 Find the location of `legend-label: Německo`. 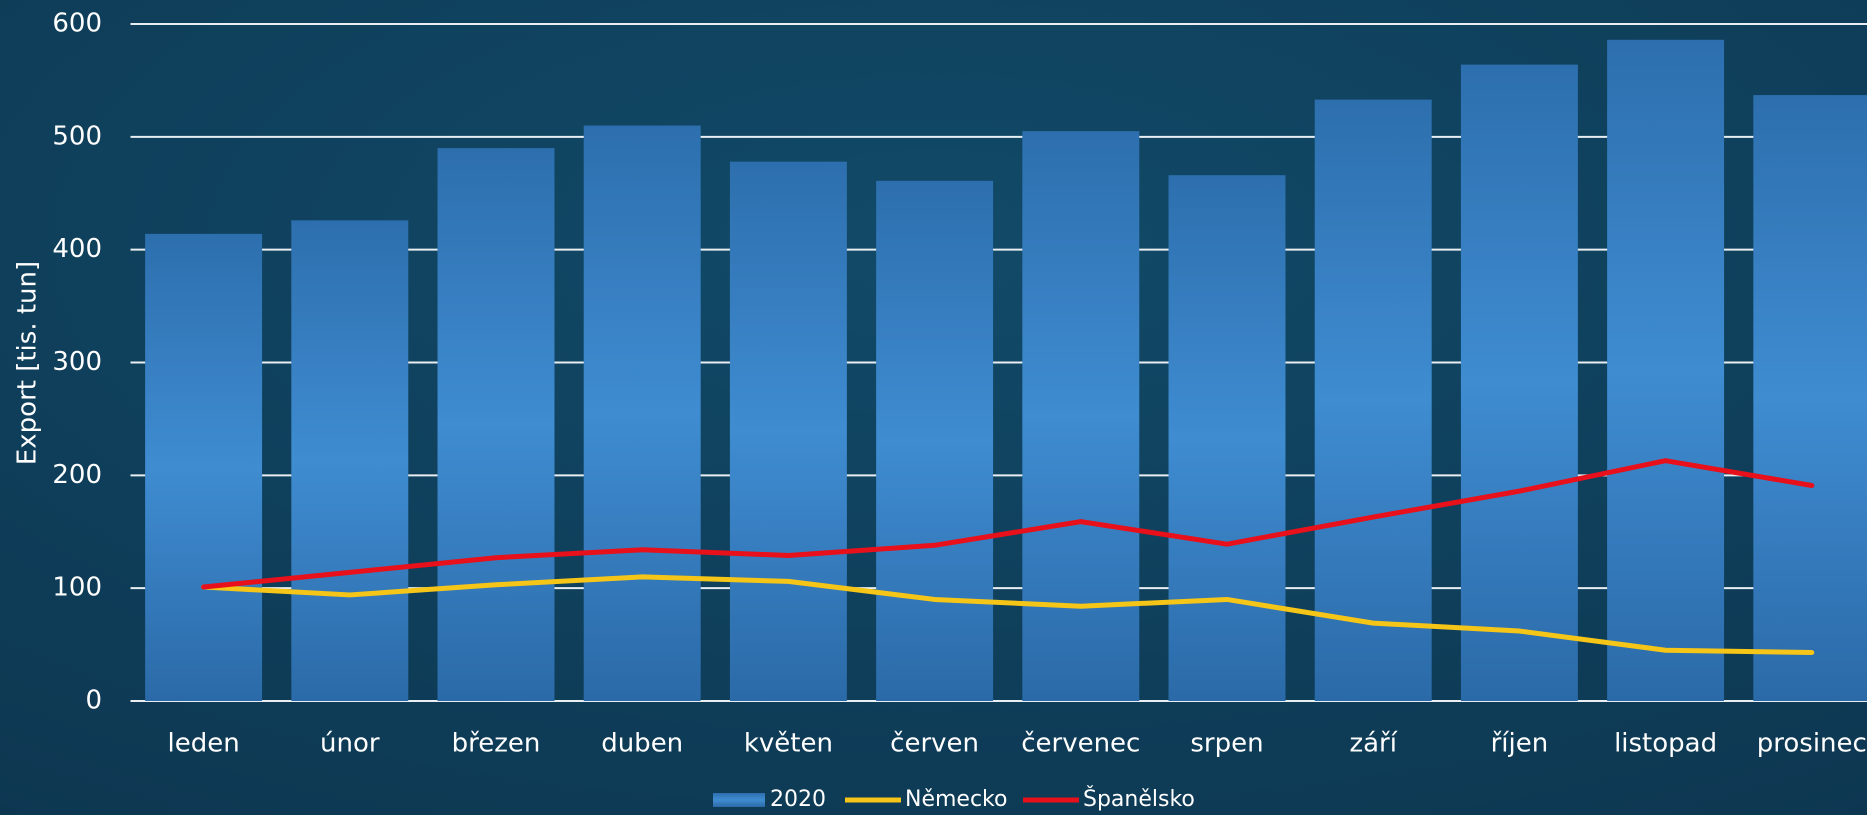

legend-label: Německo is located at coordinates (956, 799).